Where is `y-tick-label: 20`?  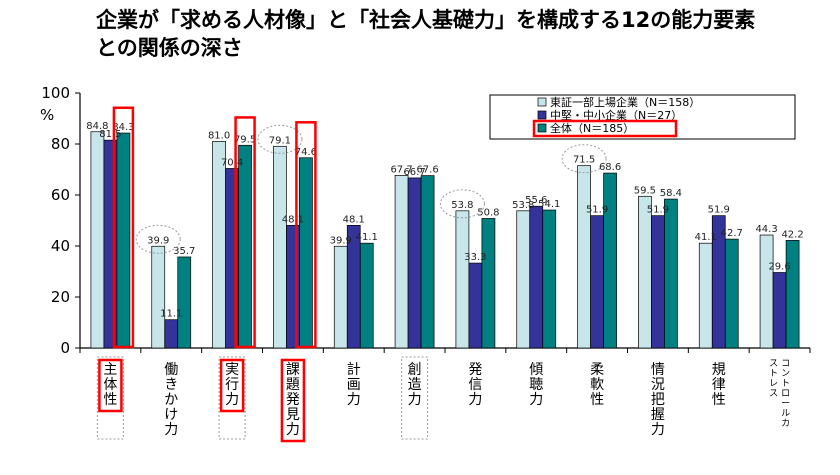
y-tick-label: 20 is located at coordinates (60, 297).